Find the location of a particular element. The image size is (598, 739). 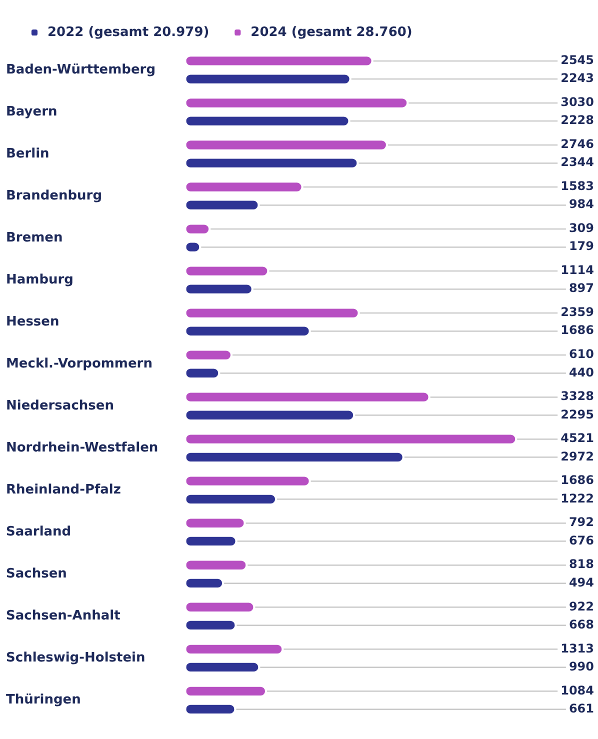

data-label: 610 is located at coordinates (581, 354).